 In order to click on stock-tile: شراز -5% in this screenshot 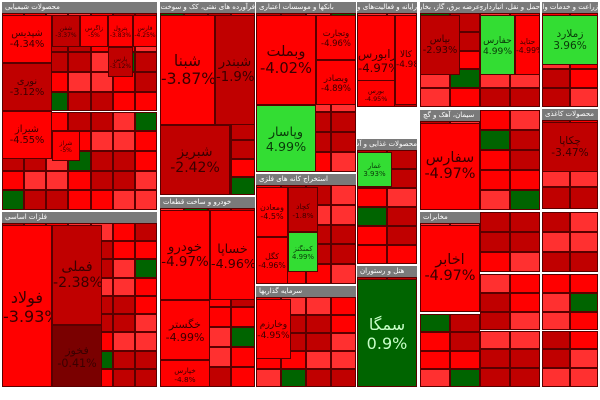, I will do `click(66, 146)`.